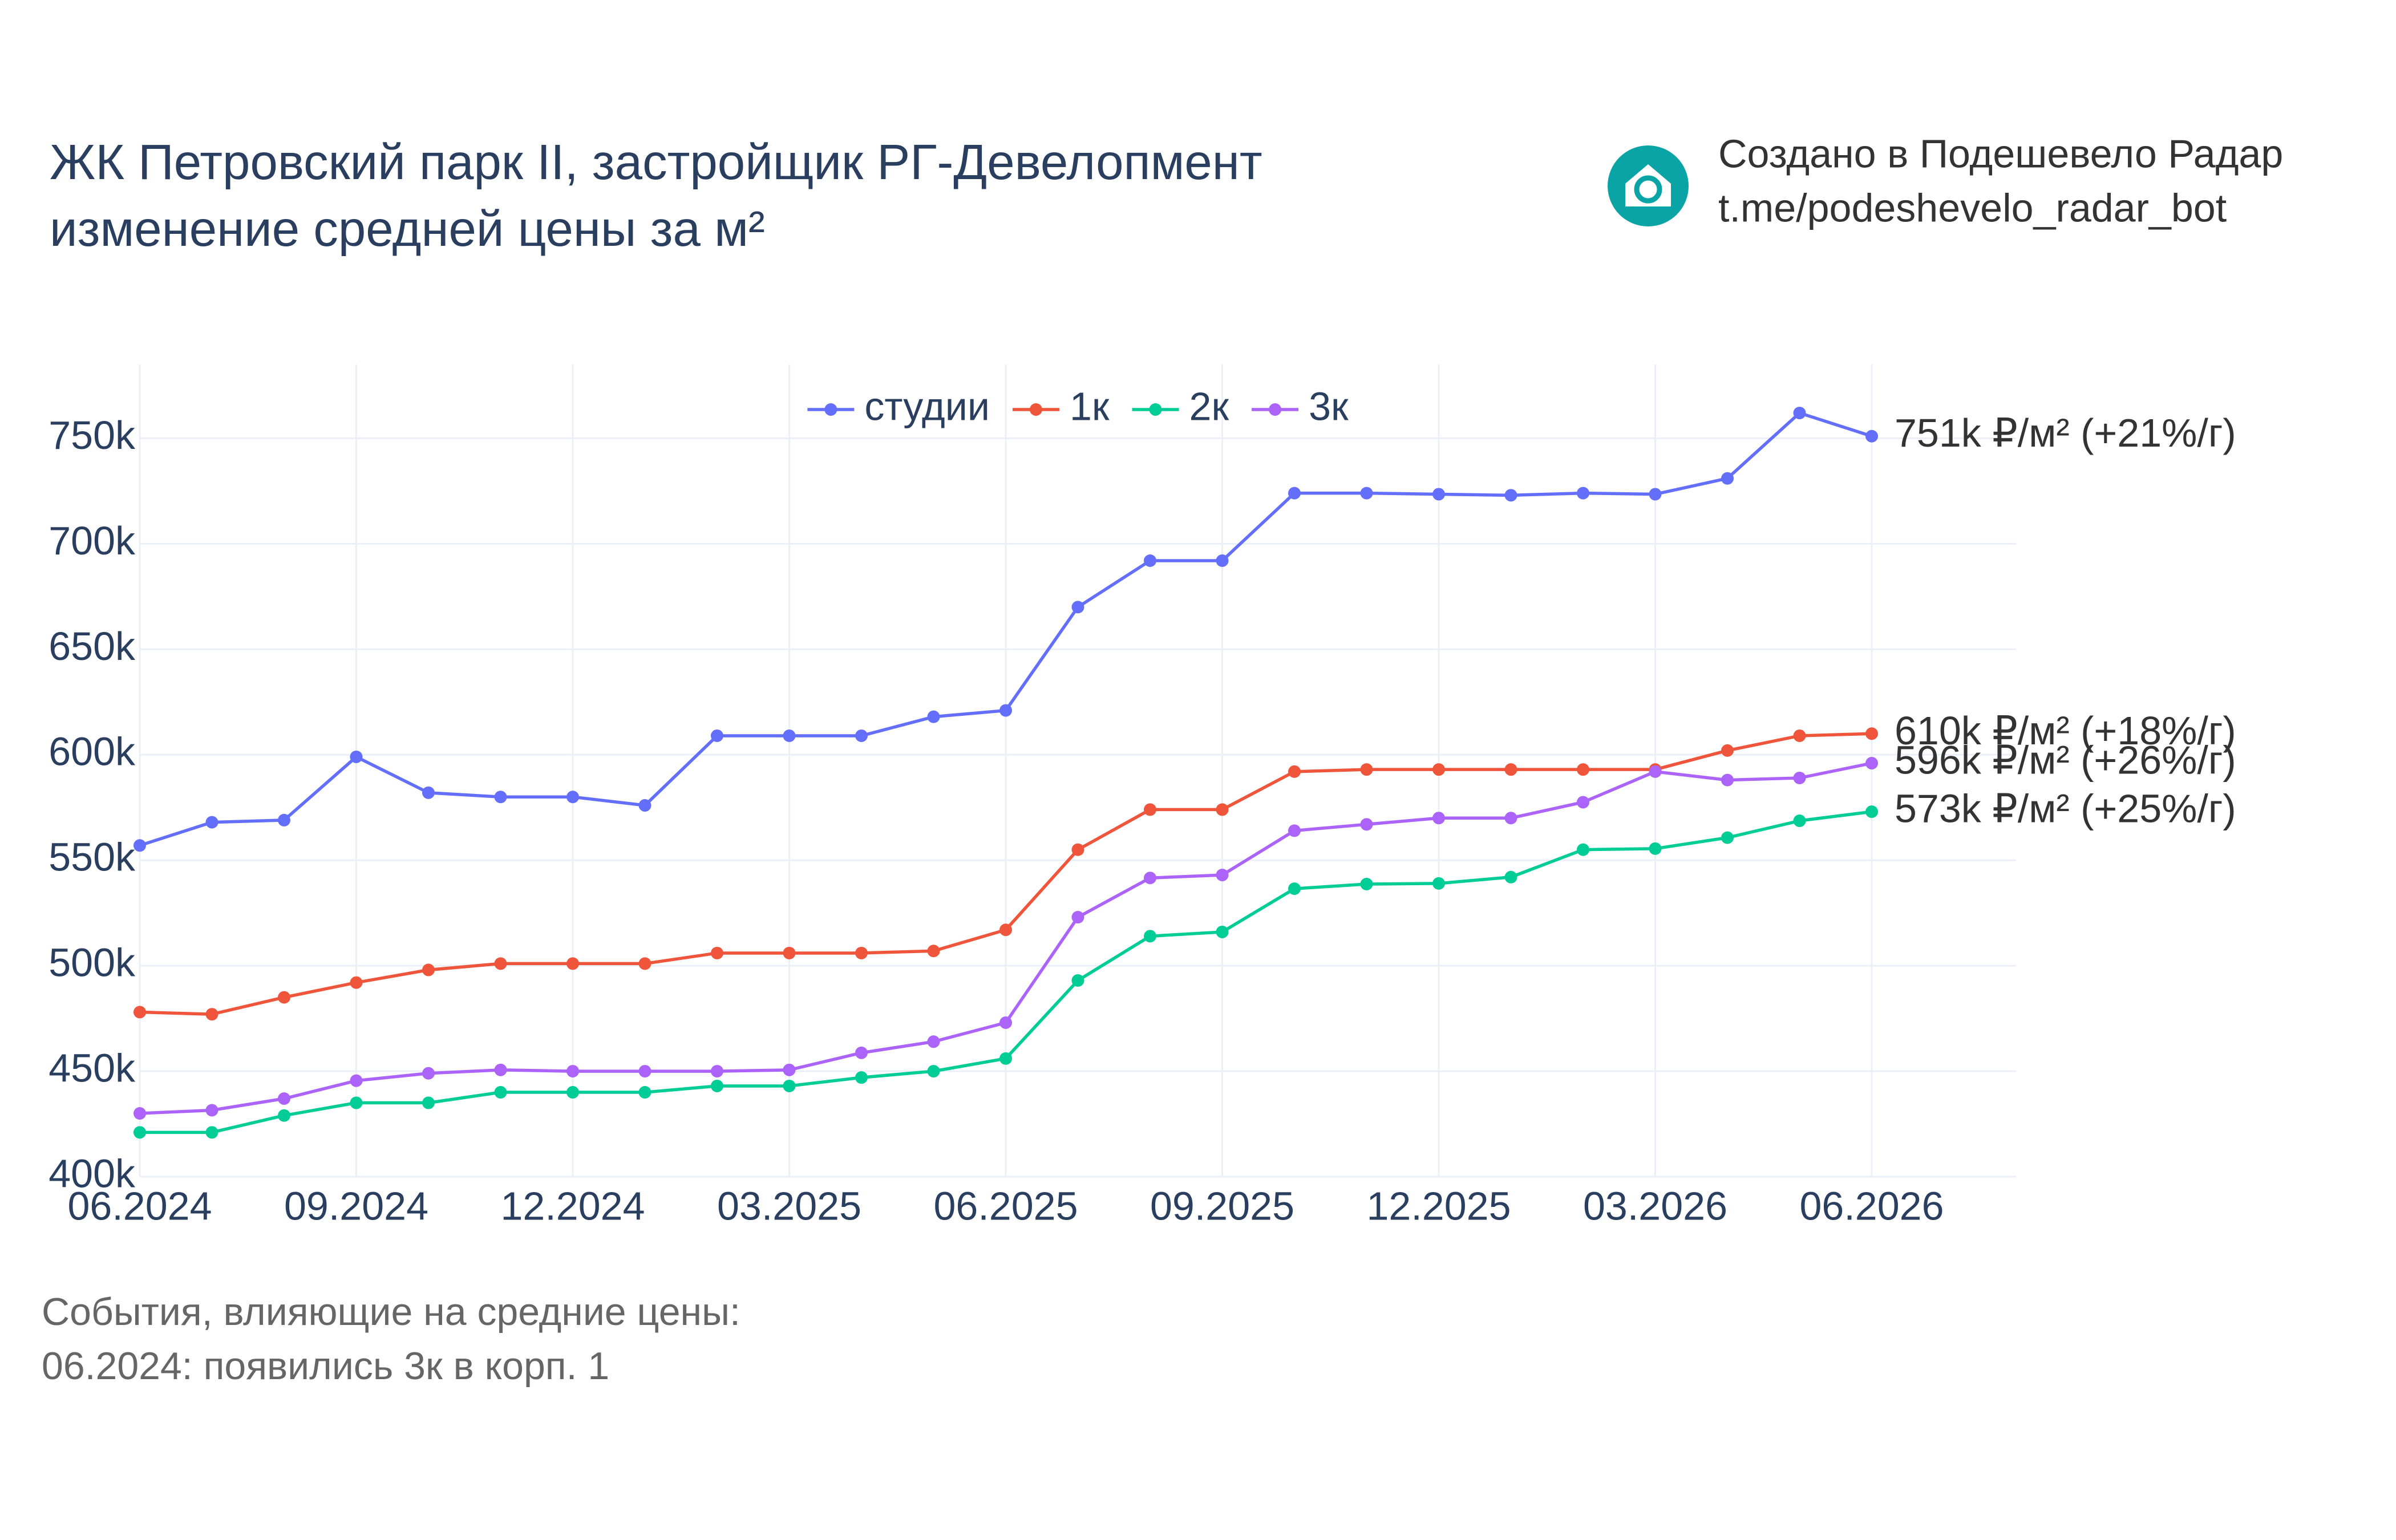  What do you see at coordinates (139, 1206) in the screenshot?
I see `x-tick-label: 06.2024` at bounding box center [139, 1206].